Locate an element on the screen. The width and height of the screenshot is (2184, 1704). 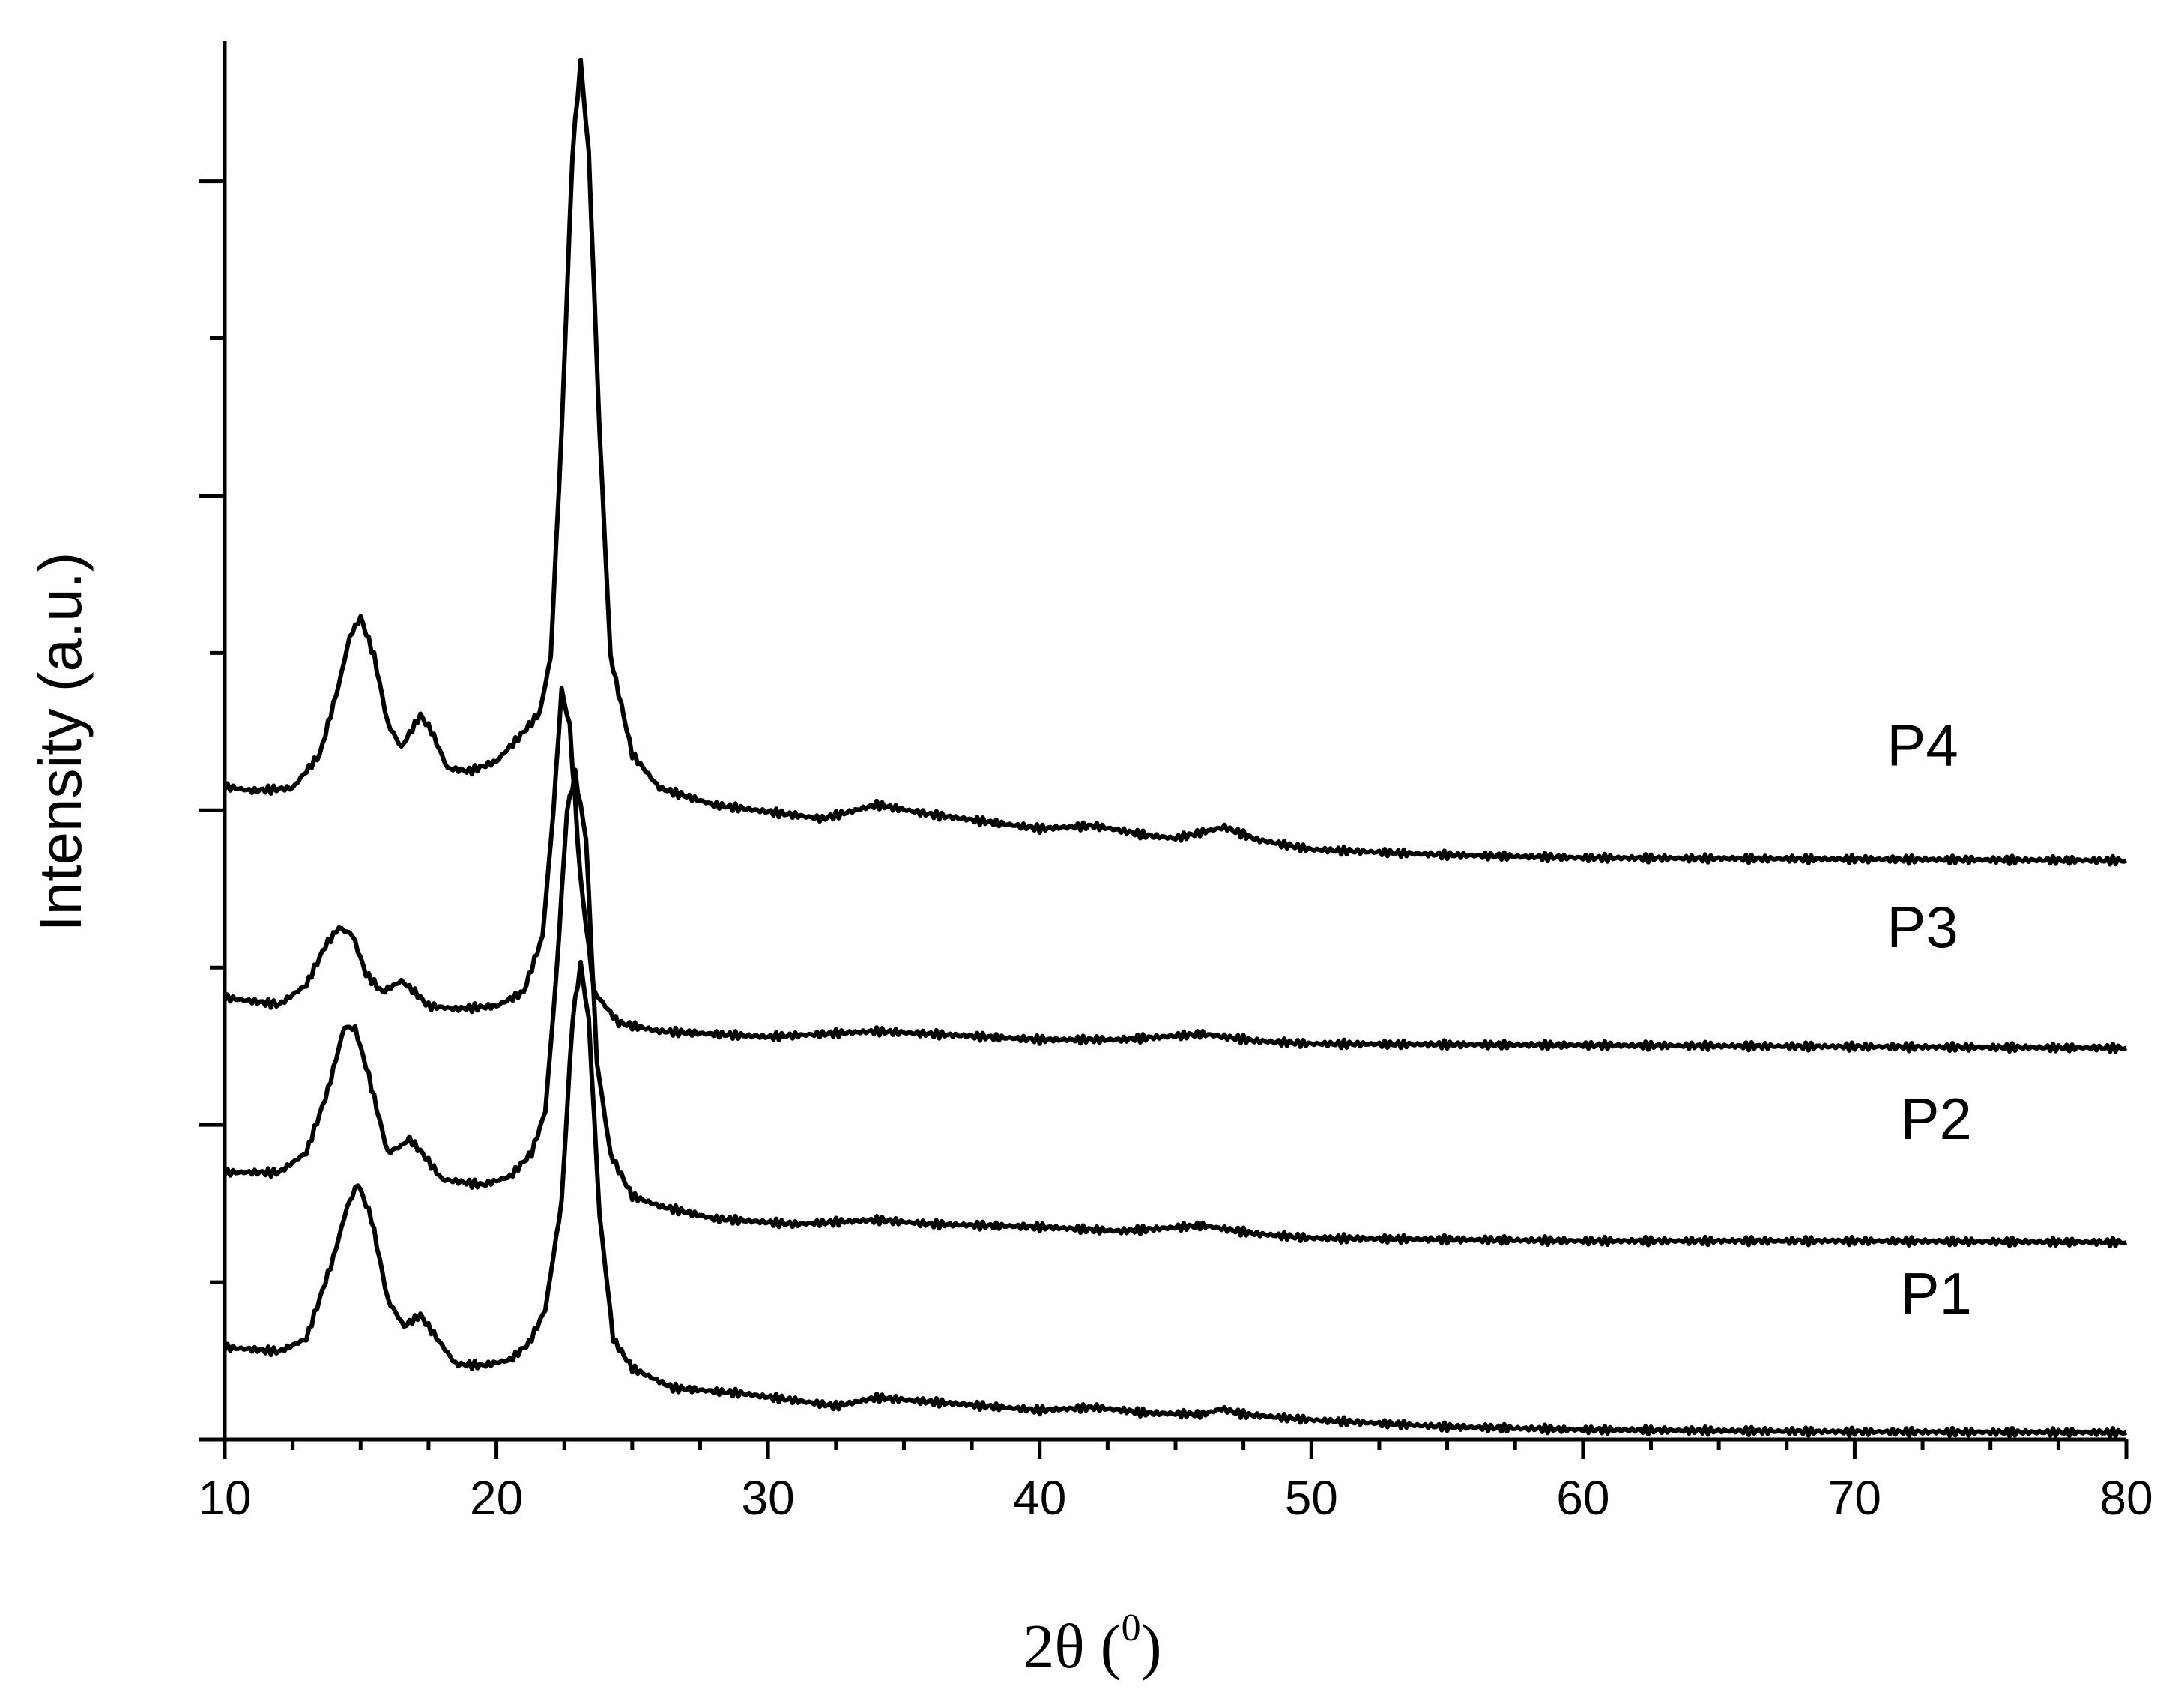
x-axis-label: 2θ (0) is located at coordinates (1092, 1645).